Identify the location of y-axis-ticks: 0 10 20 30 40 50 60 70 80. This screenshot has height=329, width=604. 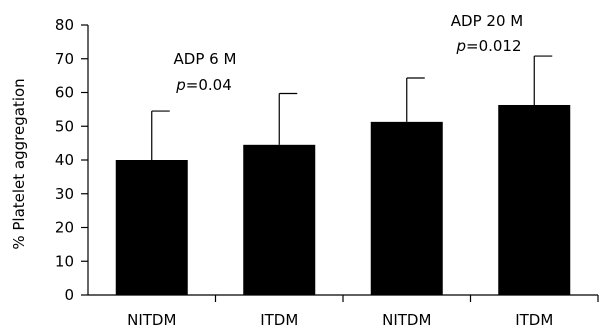
(71, 160).